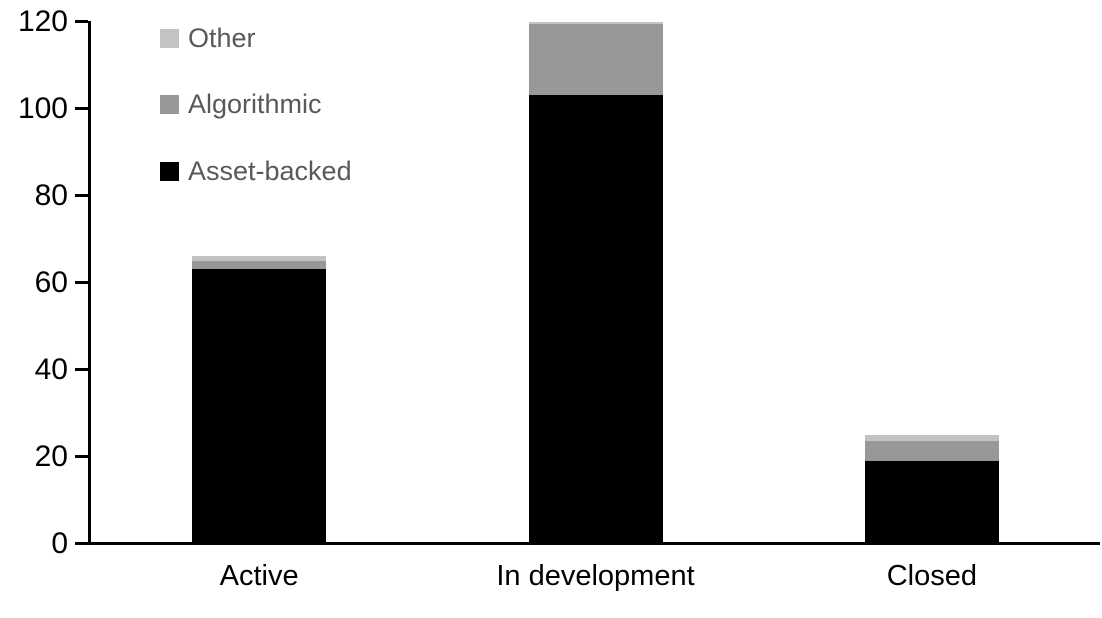  Describe the element at coordinates (595, 576) in the screenshot. I see `x-tick-label: In development` at that location.